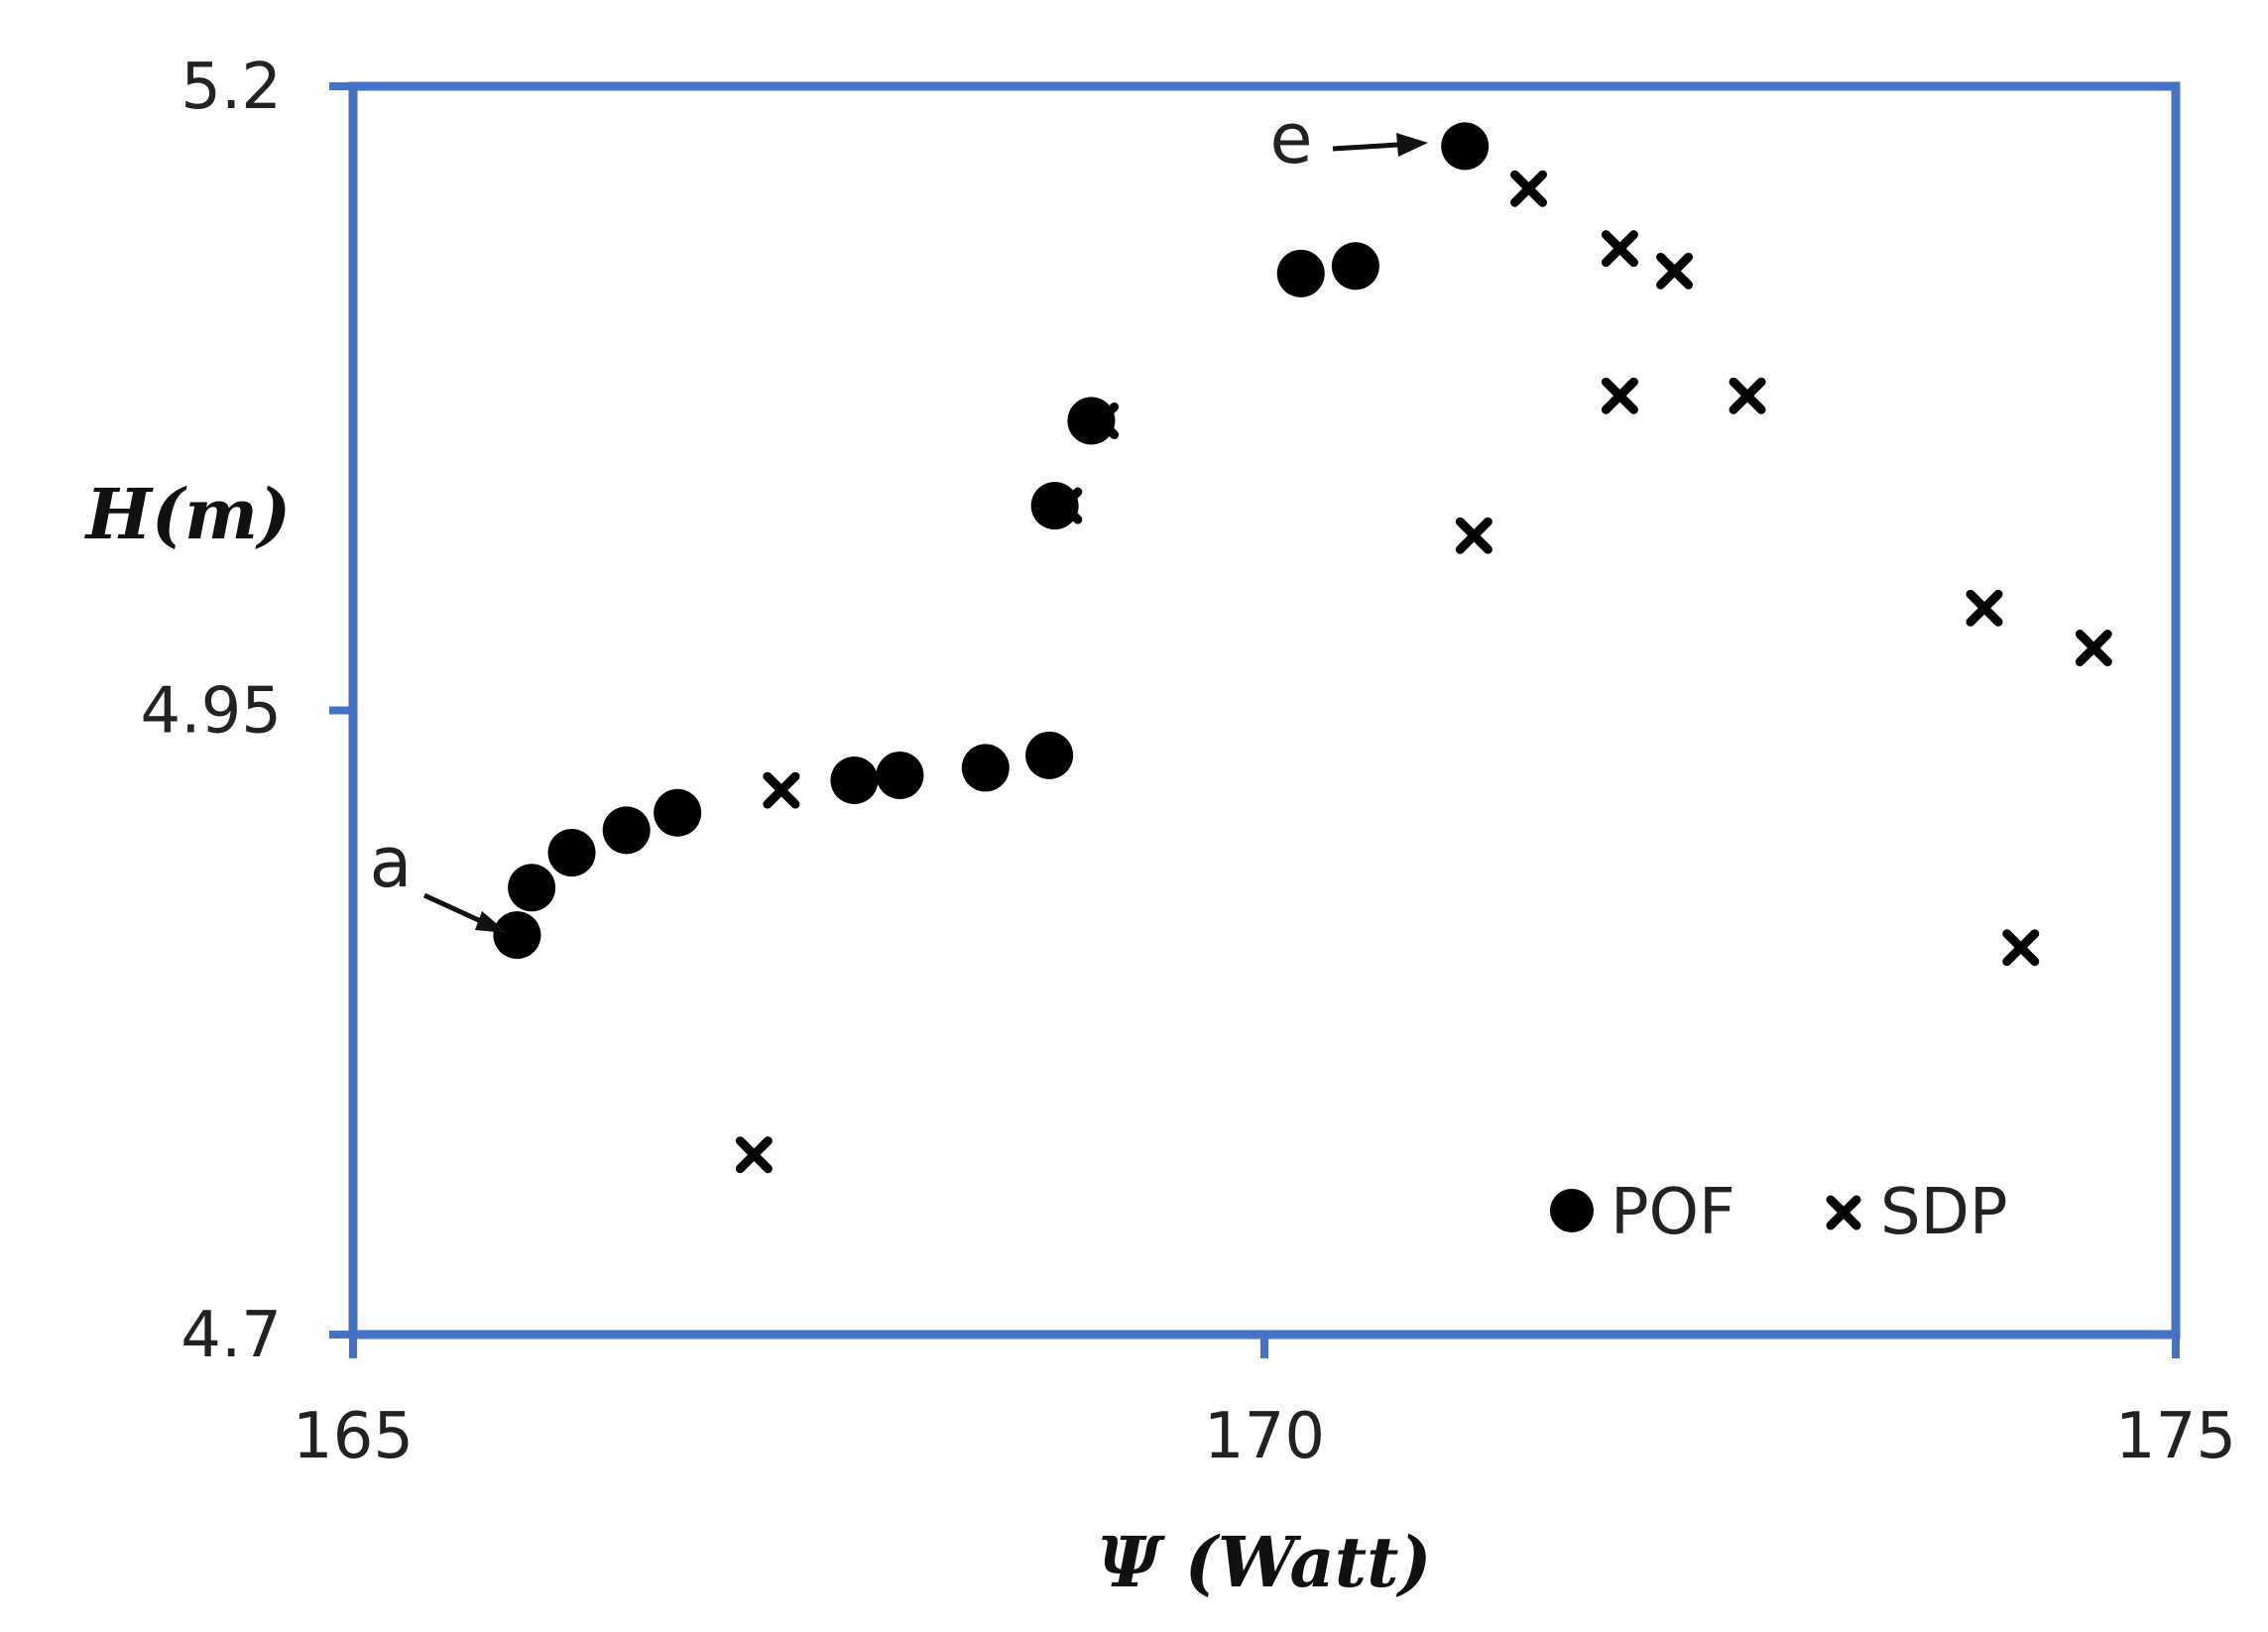 The width and height of the screenshot is (2268, 1632). I want to click on annotation-e-arrowhead, so click(1412, 145).